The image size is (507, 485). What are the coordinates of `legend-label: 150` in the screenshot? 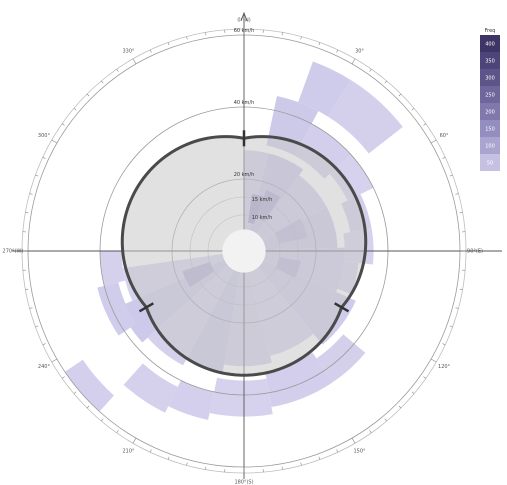 It's located at (490, 130).